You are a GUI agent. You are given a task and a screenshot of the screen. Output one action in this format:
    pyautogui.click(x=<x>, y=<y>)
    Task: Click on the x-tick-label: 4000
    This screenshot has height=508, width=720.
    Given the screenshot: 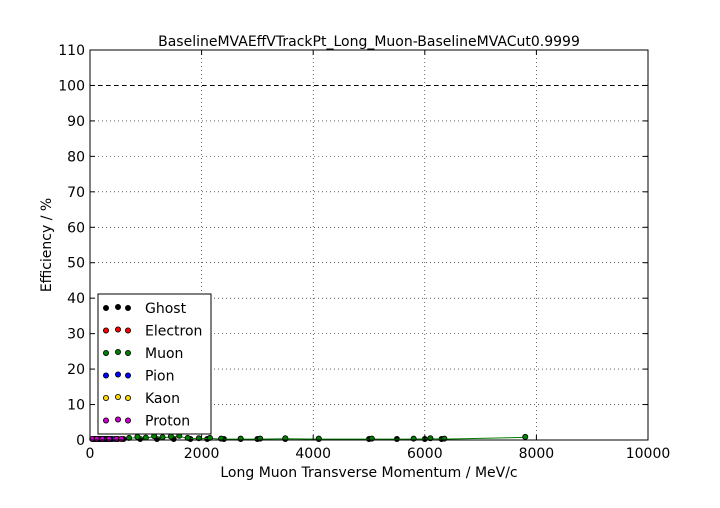 What is the action you would take?
    pyautogui.click(x=313, y=454)
    